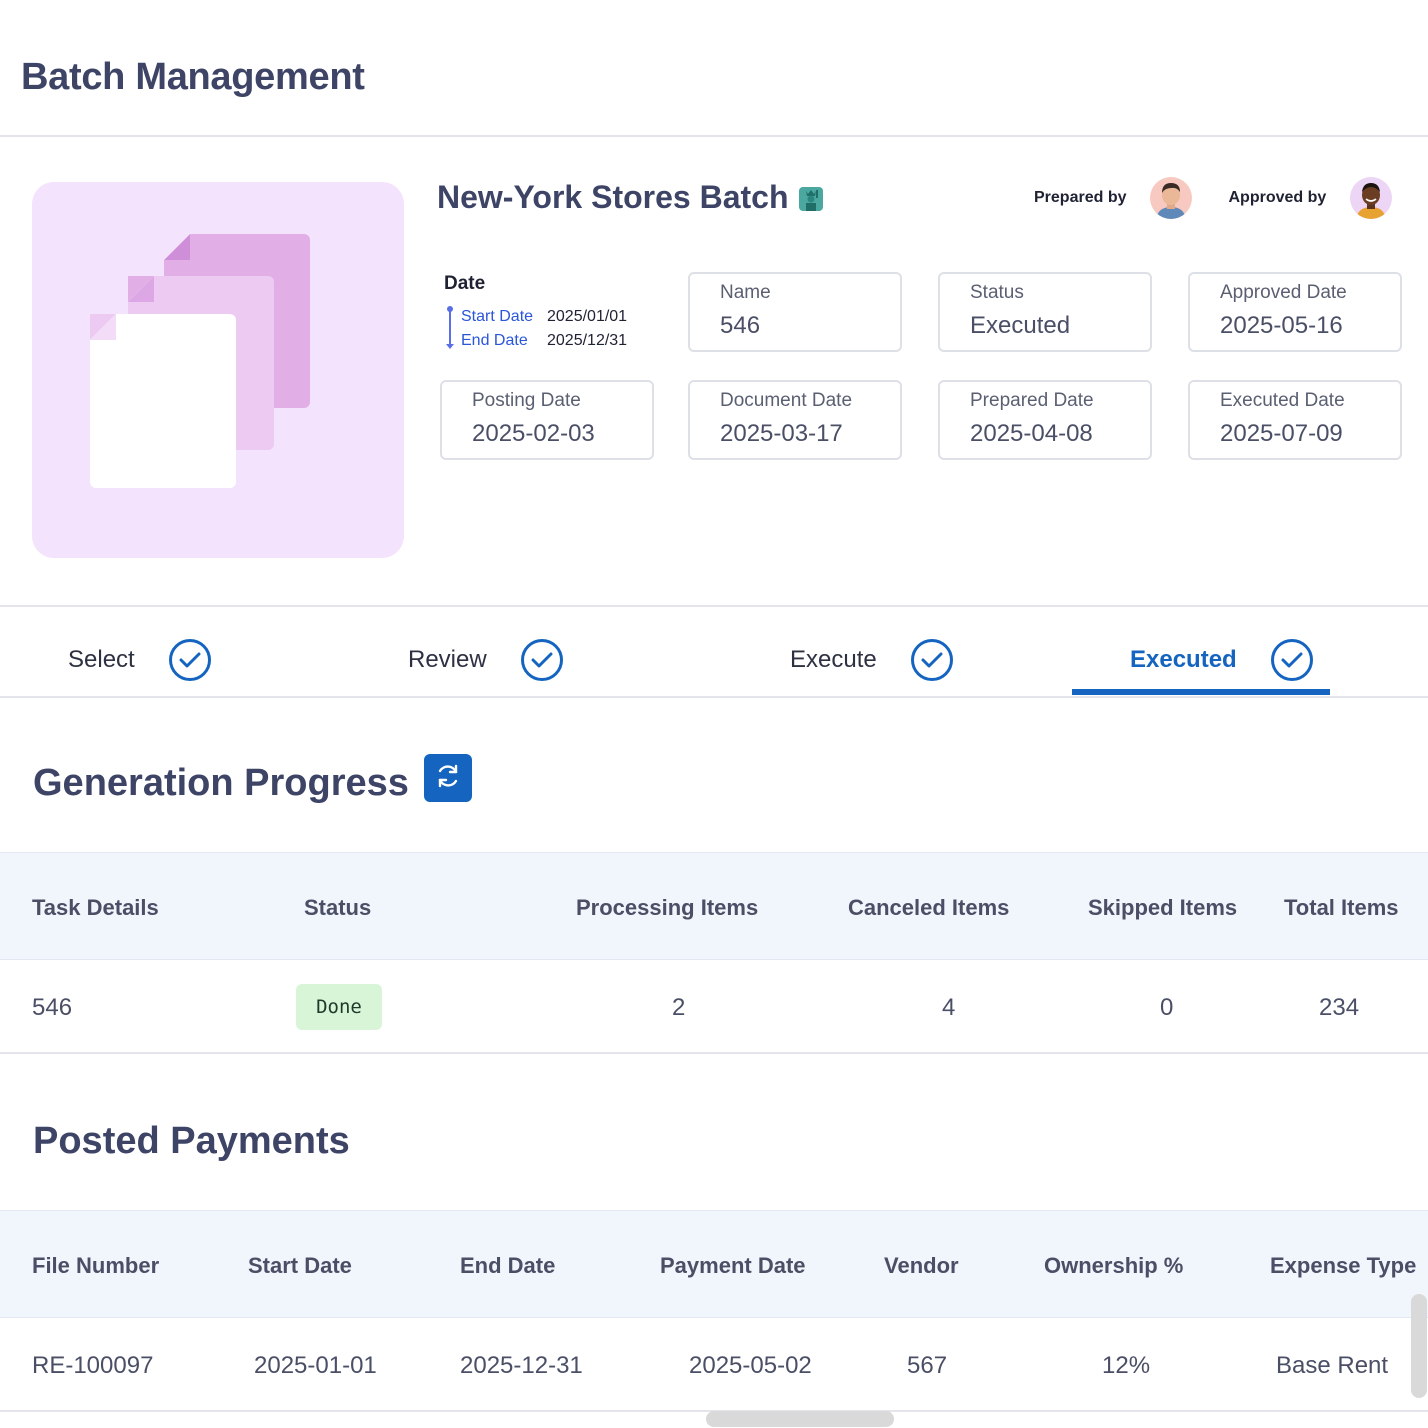 This screenshot has width=1428, height=1428. Describe the element at coordinates (339, 1007) in the screenshot. I see `status-badge: Done` at that location.